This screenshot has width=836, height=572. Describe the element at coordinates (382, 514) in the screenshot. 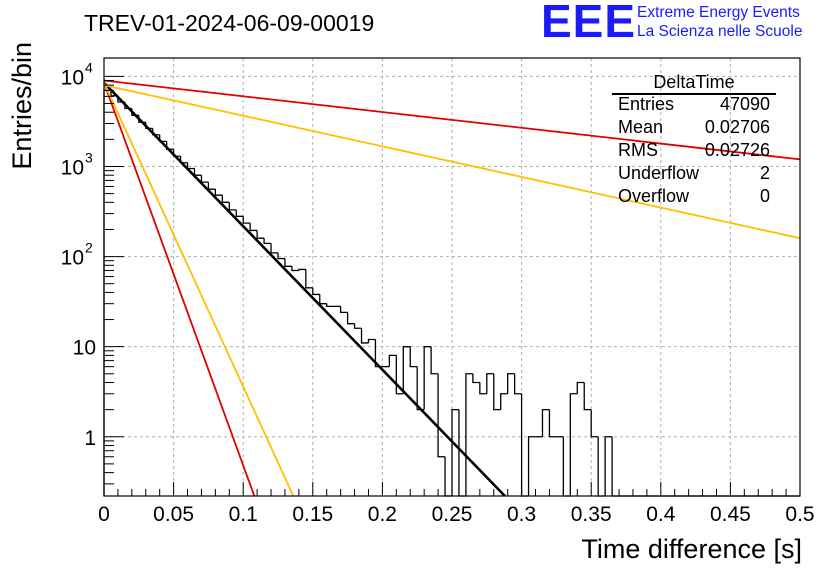

I see `x-tick-label: 0.2` at that location.